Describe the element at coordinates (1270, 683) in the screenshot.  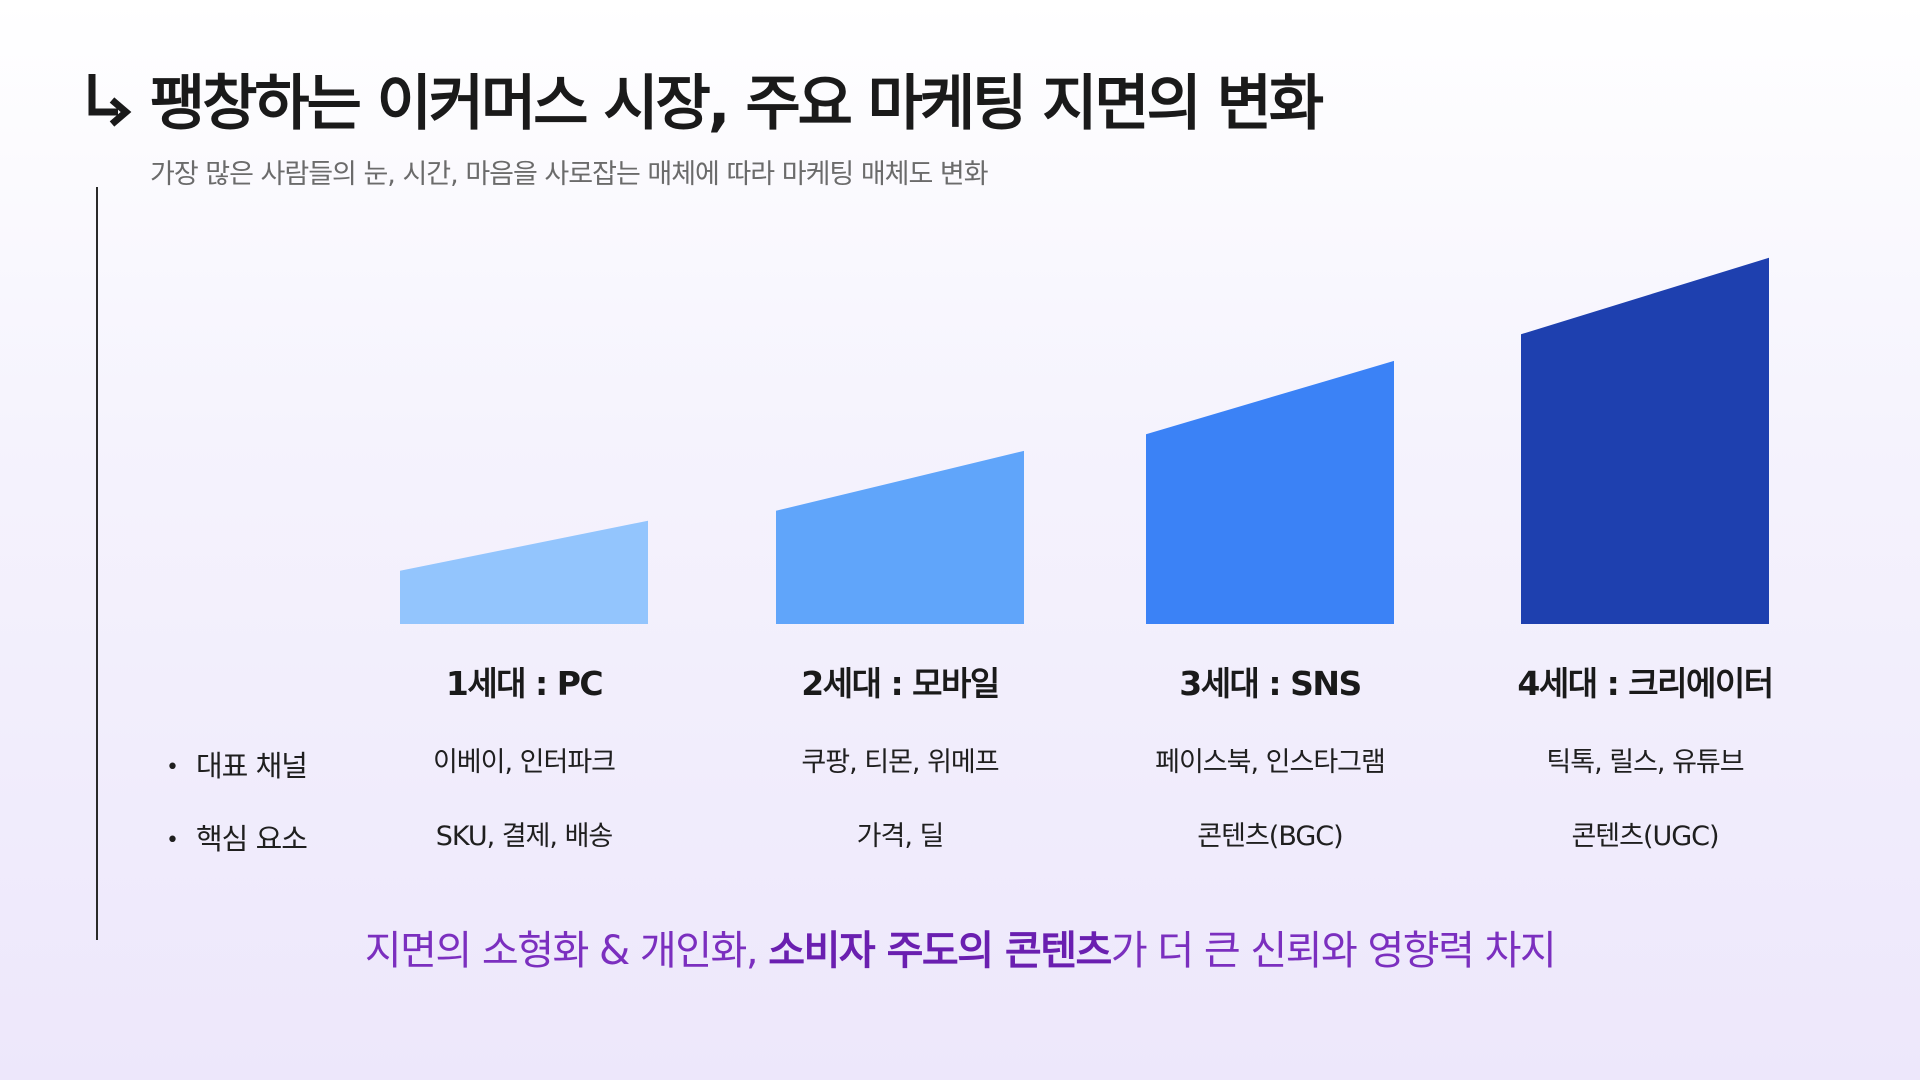
I see `generation-label-3: 3세대 : SNS` at that location.